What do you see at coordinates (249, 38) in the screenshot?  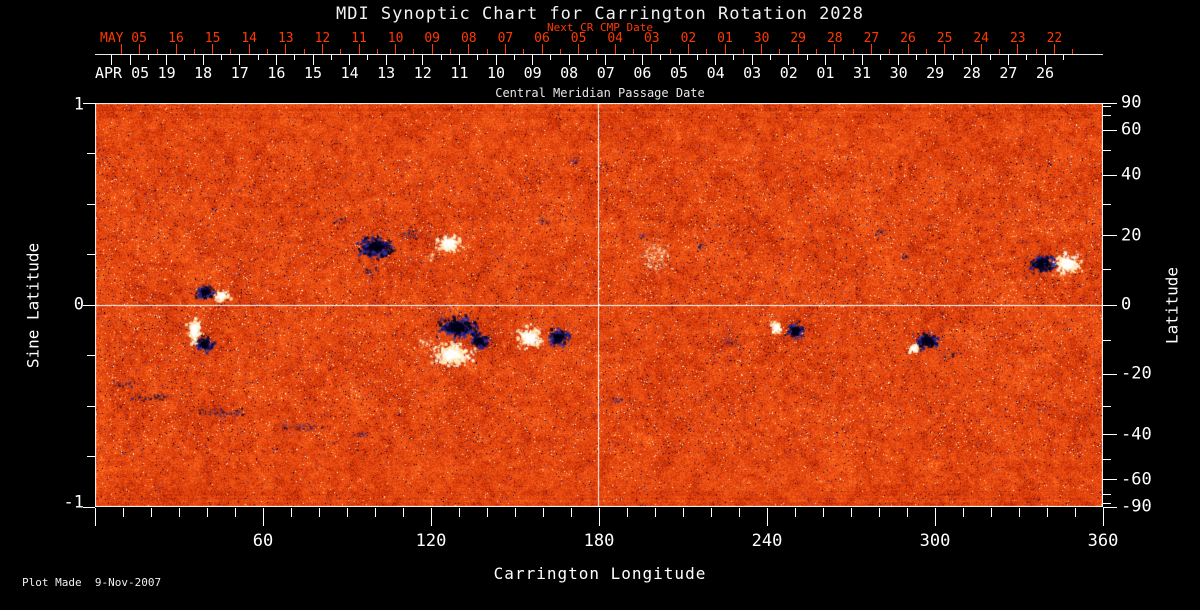 I see `next-cr-day-label: 14` at bounding box center [249, 38].